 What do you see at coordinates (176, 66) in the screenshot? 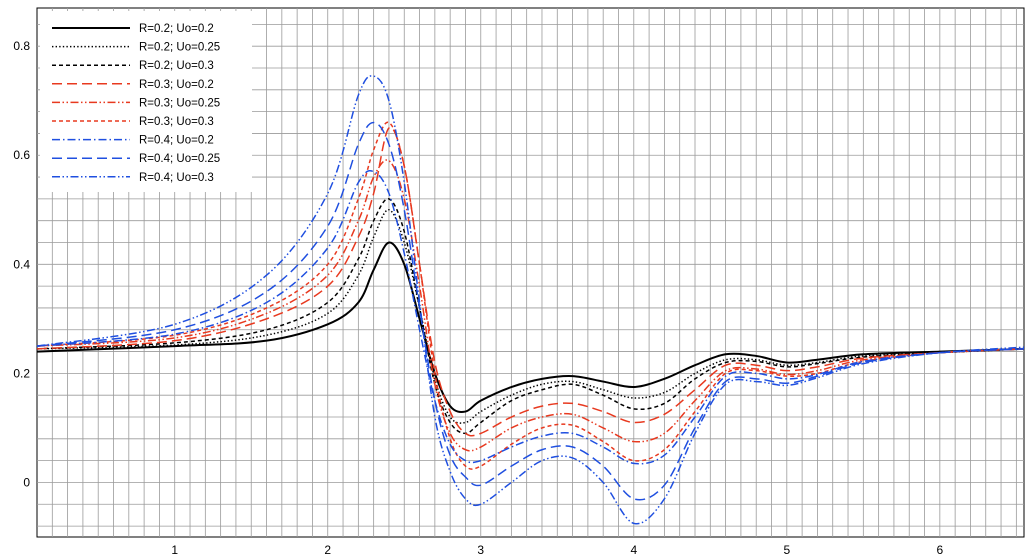
I see `legend-label: R=0.2; Uo=0.3` at bounding box center [176, 66].